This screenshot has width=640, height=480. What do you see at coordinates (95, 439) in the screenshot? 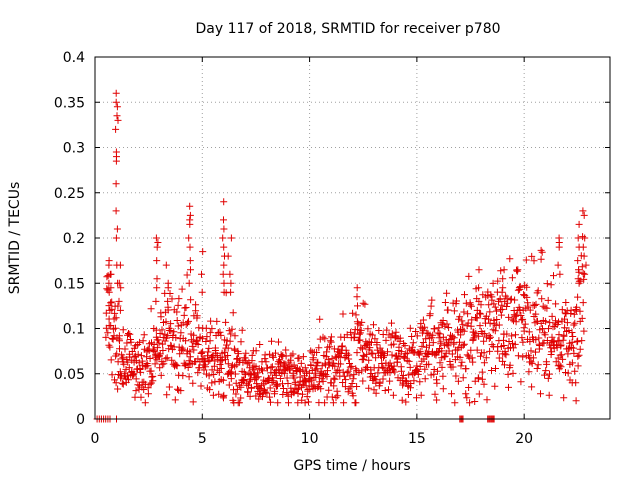
I see `x-tick-label: 0` at bounding box center [95, 439].